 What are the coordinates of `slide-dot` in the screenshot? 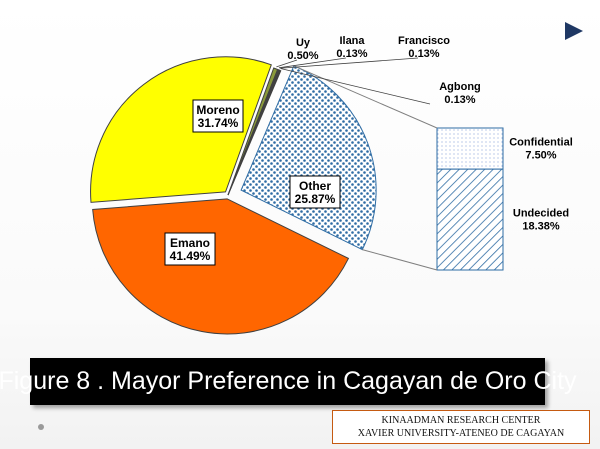 It's located at (41, 427).